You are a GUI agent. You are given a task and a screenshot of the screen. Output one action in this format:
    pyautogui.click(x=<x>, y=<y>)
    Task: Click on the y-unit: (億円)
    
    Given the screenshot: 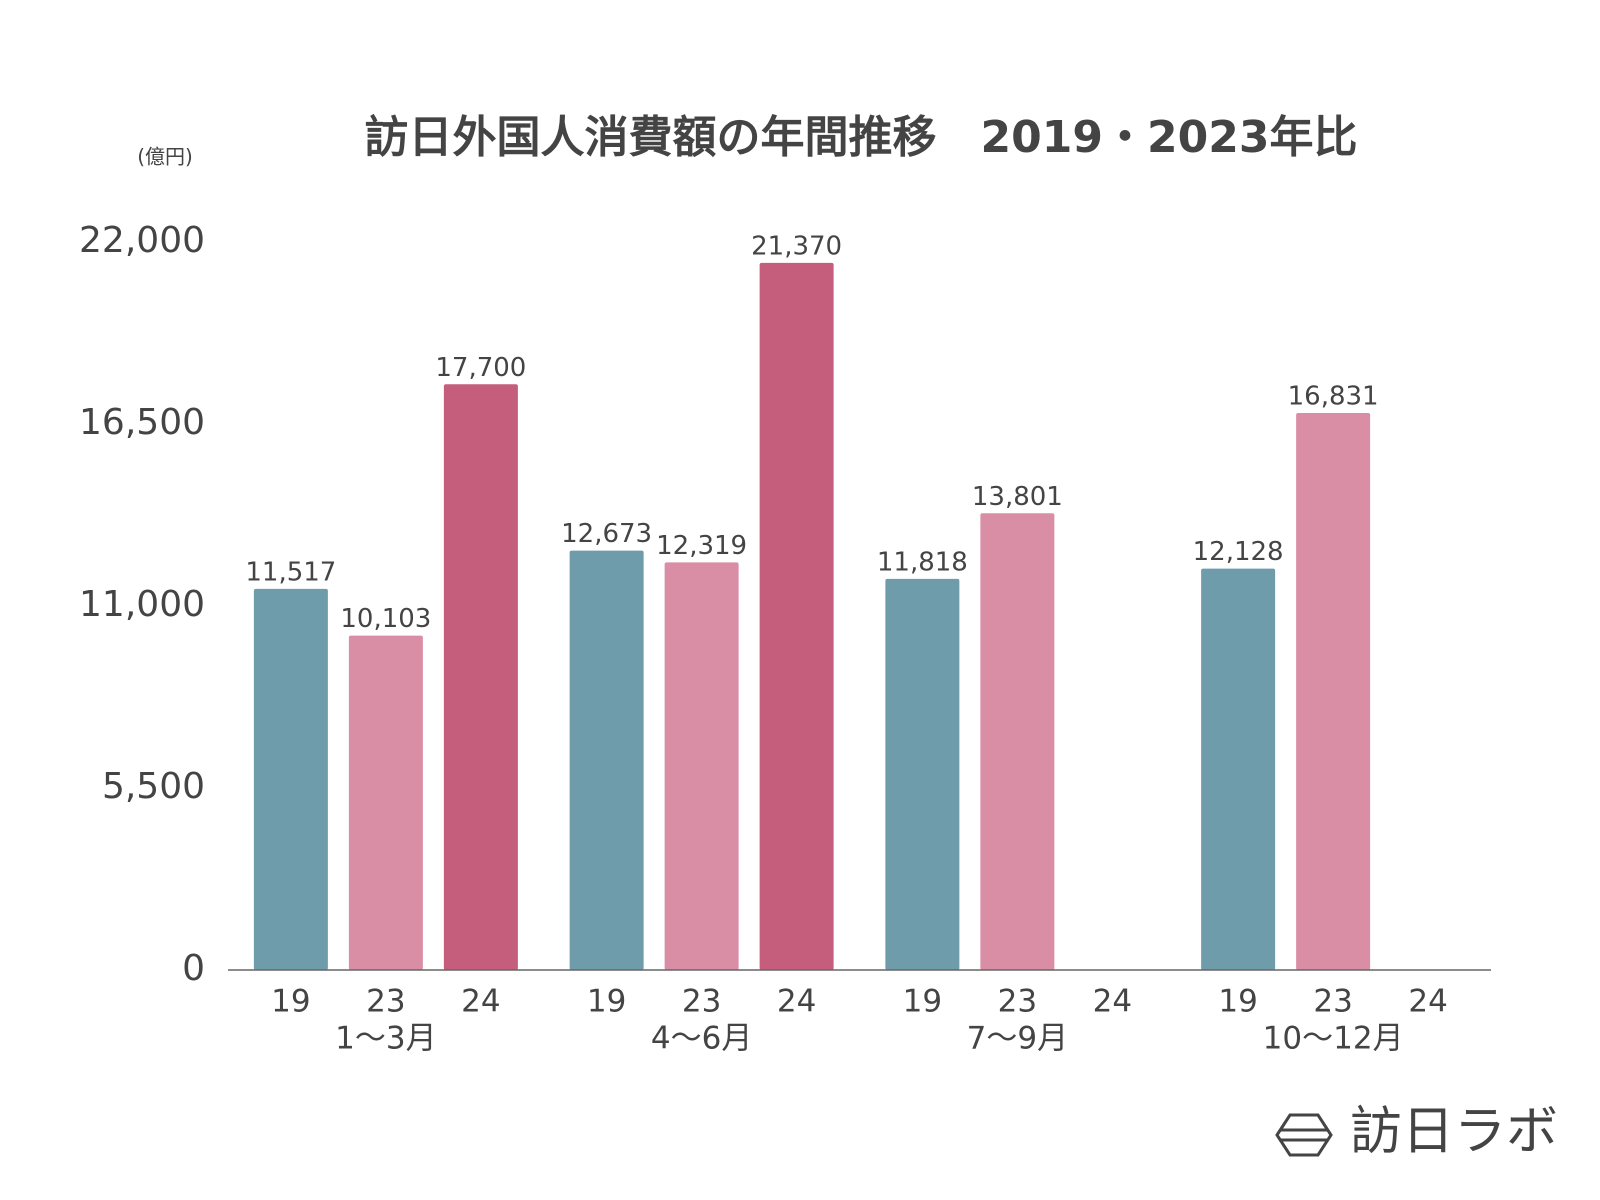 What is the action you would take?
    pyautogui.click(x=165, y=157)
    